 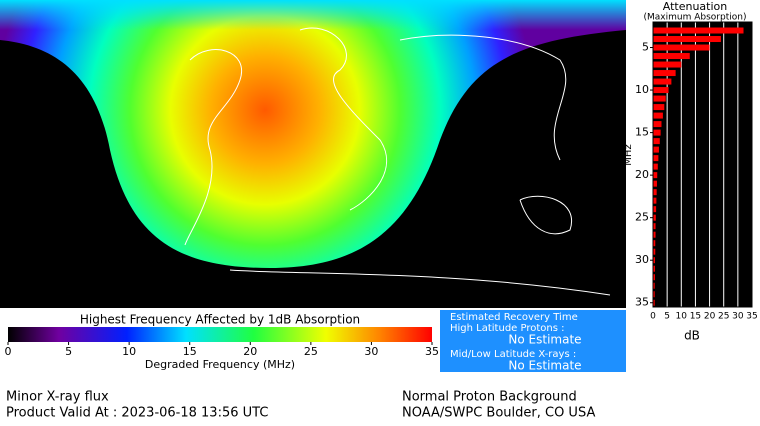 What do you see at coordinates (8, 351) in the screenshot?
I see `colorbar-tick-label: 0` at bounding box center [8, 351].